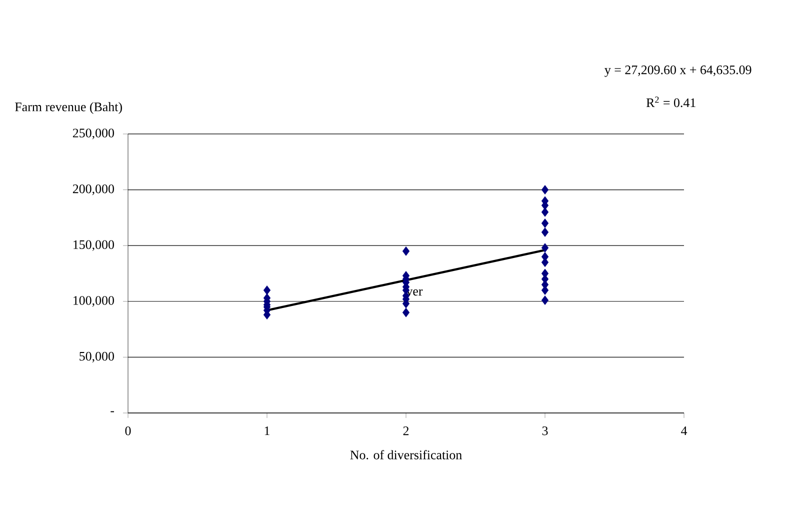  I want to click on x-tick-label: 3, so click(545, 431).